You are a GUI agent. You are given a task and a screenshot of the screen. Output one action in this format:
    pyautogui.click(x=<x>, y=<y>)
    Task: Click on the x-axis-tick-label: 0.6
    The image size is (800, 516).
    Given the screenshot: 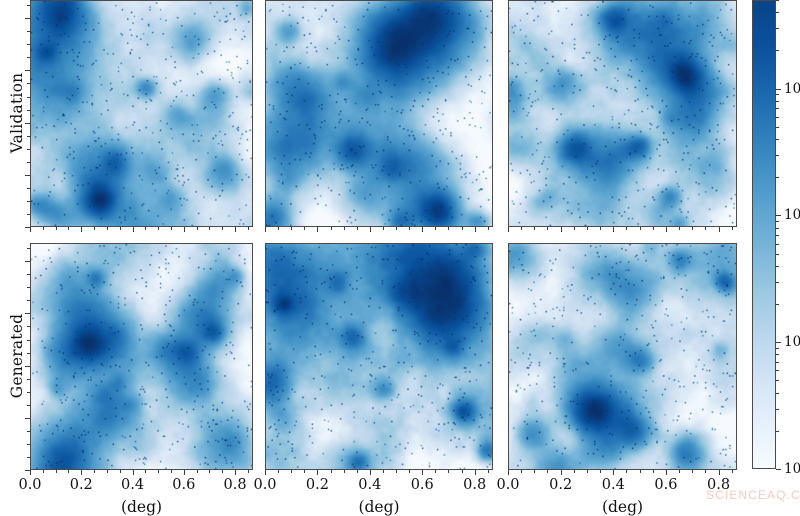 What is the action you would take?
    pyautogui.click(x=422, y=485)
    